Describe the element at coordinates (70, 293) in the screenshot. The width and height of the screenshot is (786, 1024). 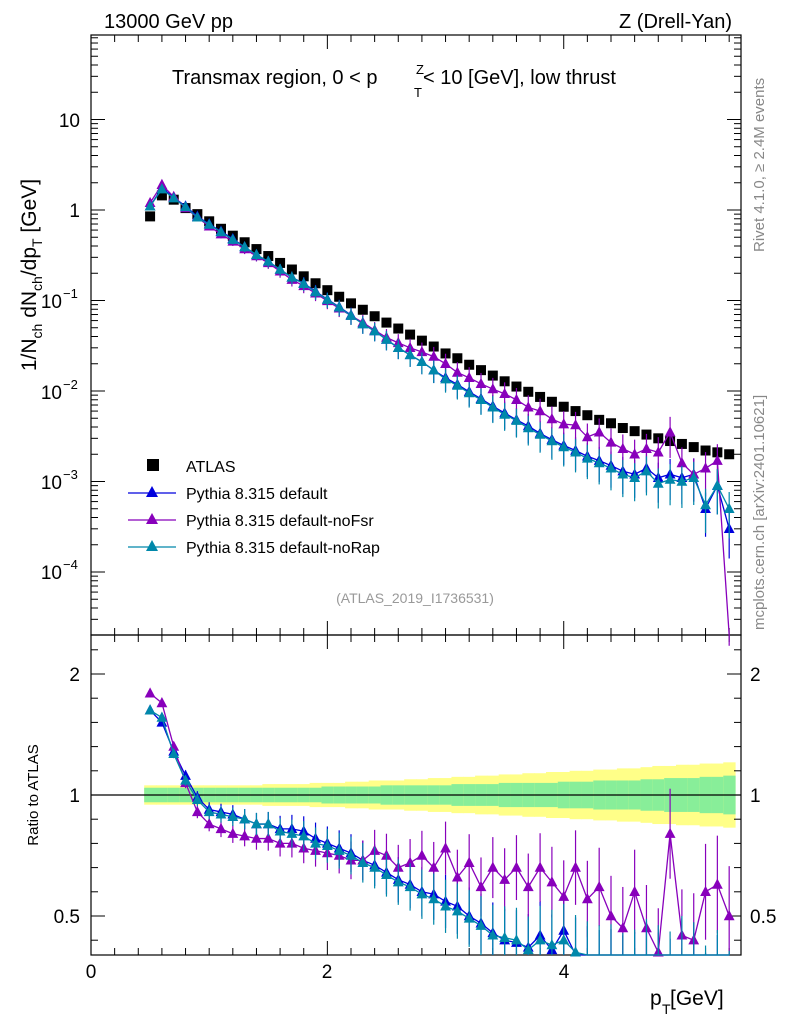
I see `ytick-exp-1e-1: −1` at that location.